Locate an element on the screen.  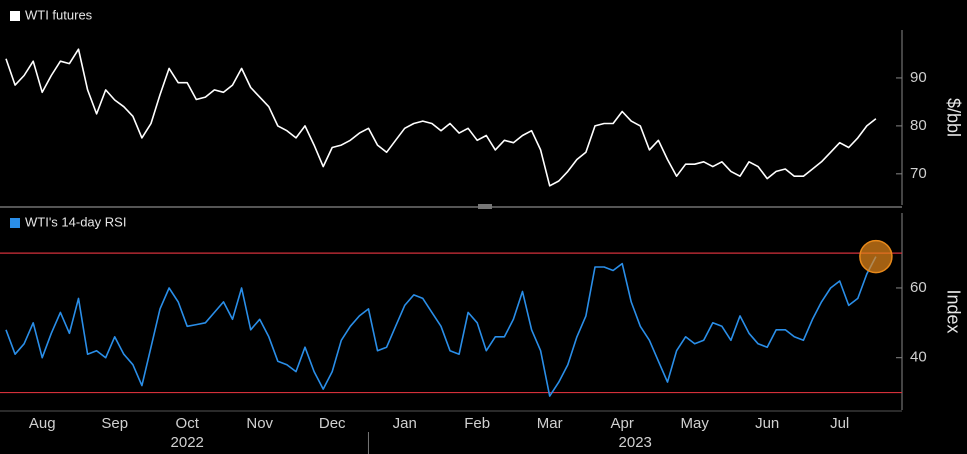
y-tick-label: 90 is located at coordinates (918, 77).